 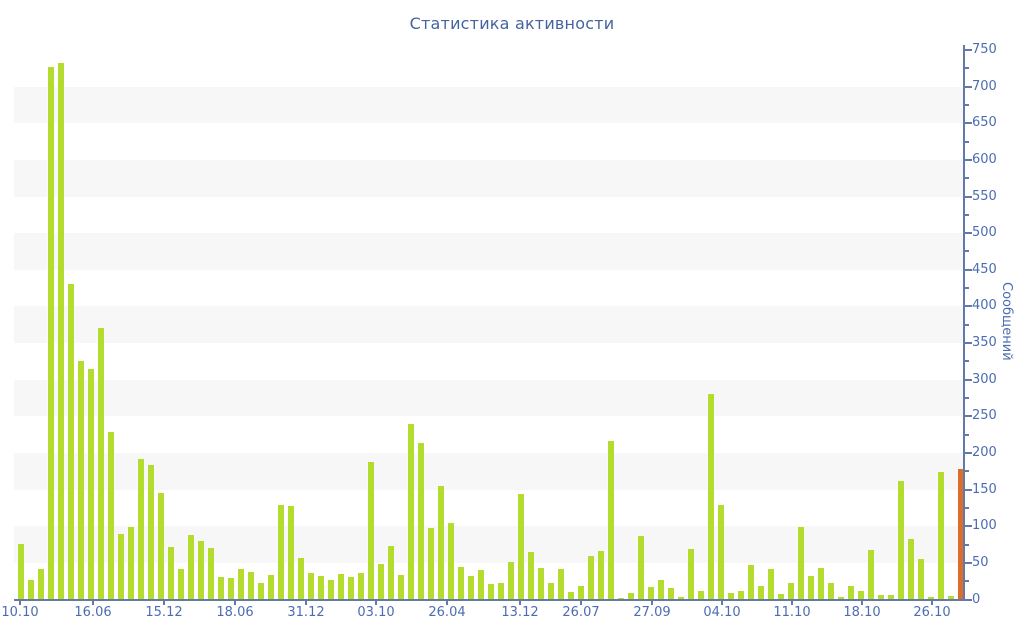 What do you see at coordinates (862, 612) in the screenshot?
I see `x-tick-label: 18.10` at bounding box center [862, 612].